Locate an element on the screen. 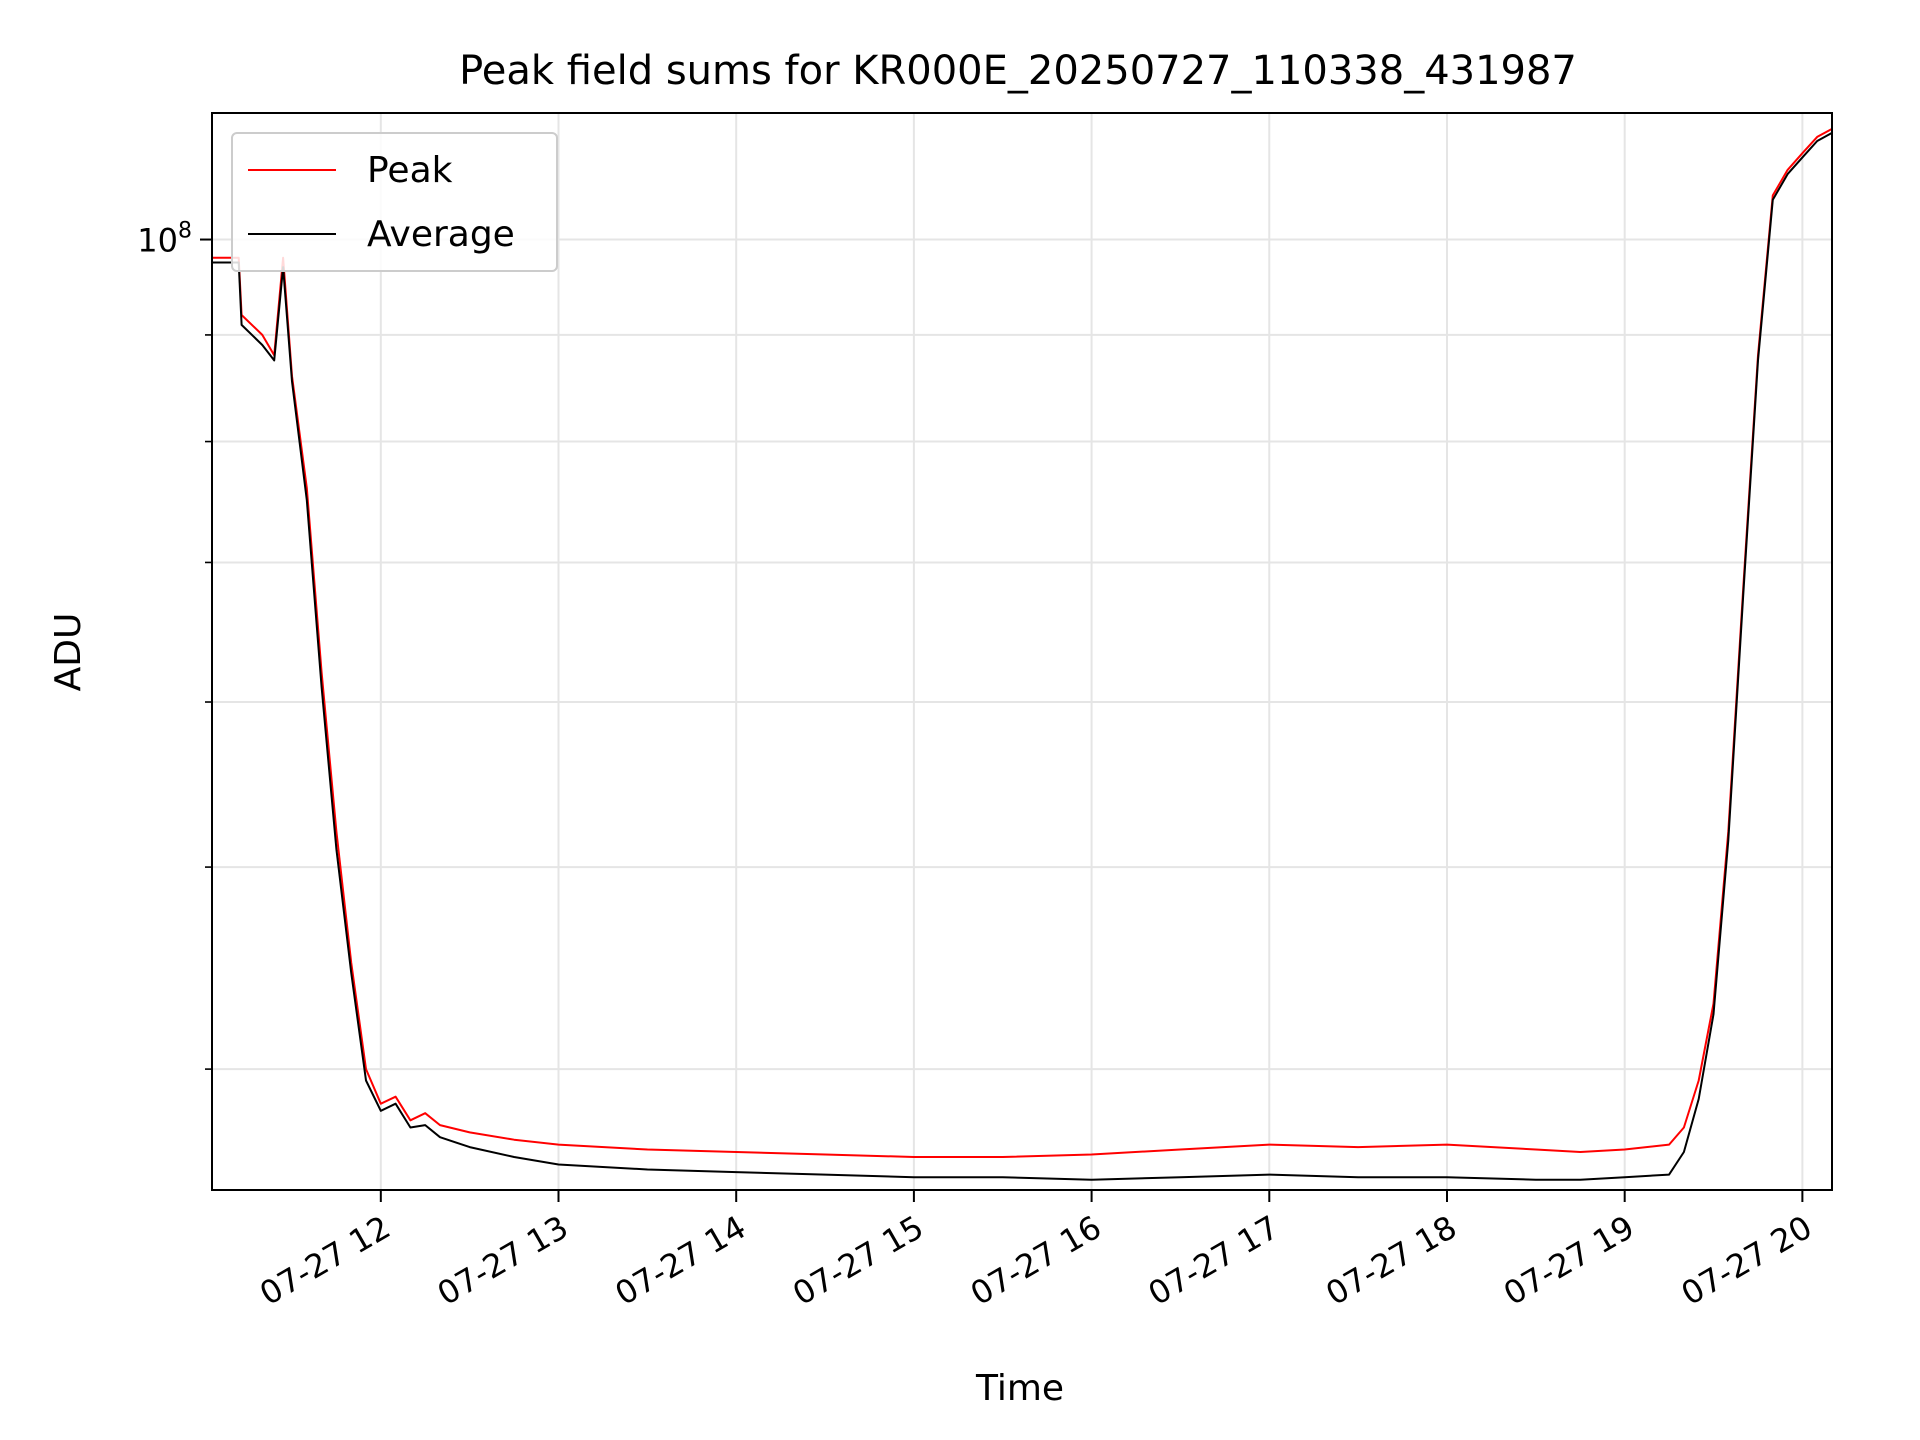 The height and width of the screenshot is (1440, 1920). y-tick-exponent: 8 is located at coordinates (185, 231).